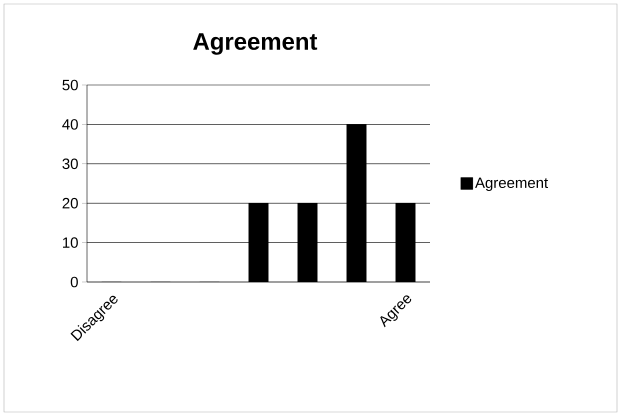  What do you see at coordinates (70, 203) in the screenshot?
I see `y-tick-label: 20` at bounding box center [70, 203].